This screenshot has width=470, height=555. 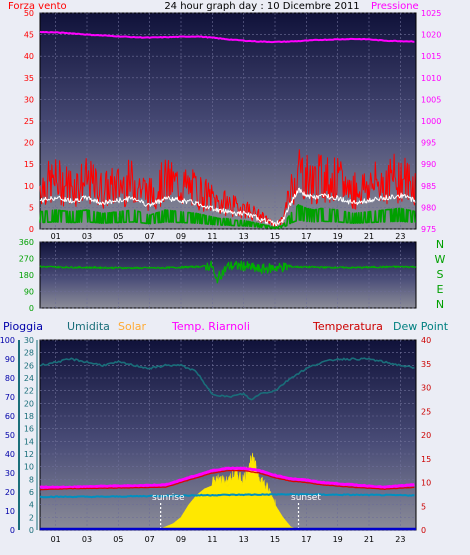 I want to click on compass-letter: S, so click(x=440, y=274).